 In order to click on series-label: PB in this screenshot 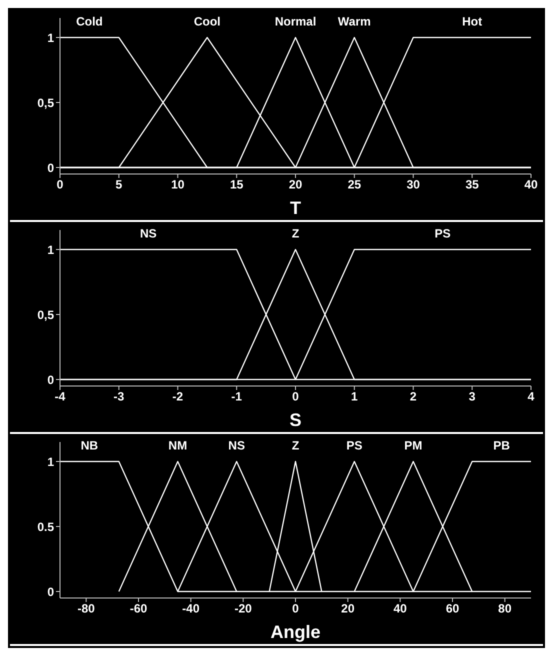, I will do `click(501, 445)`.